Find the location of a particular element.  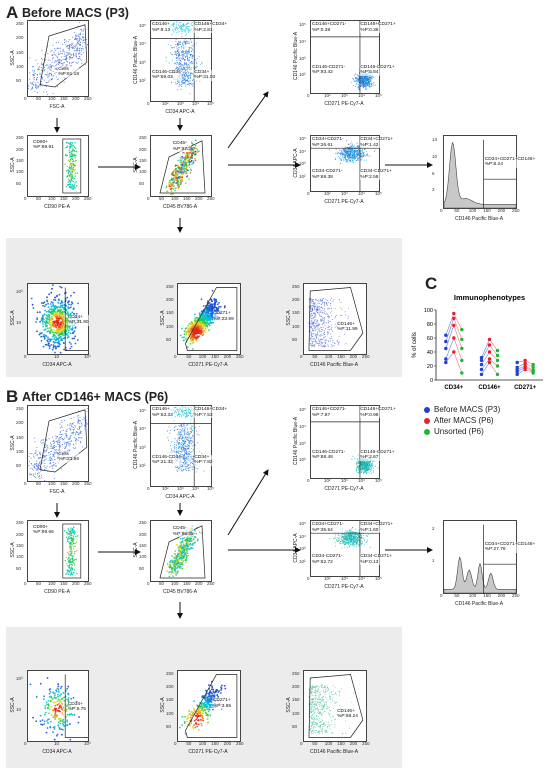

y-tick-label: 10⁴ is located at coordinates (302, 151).